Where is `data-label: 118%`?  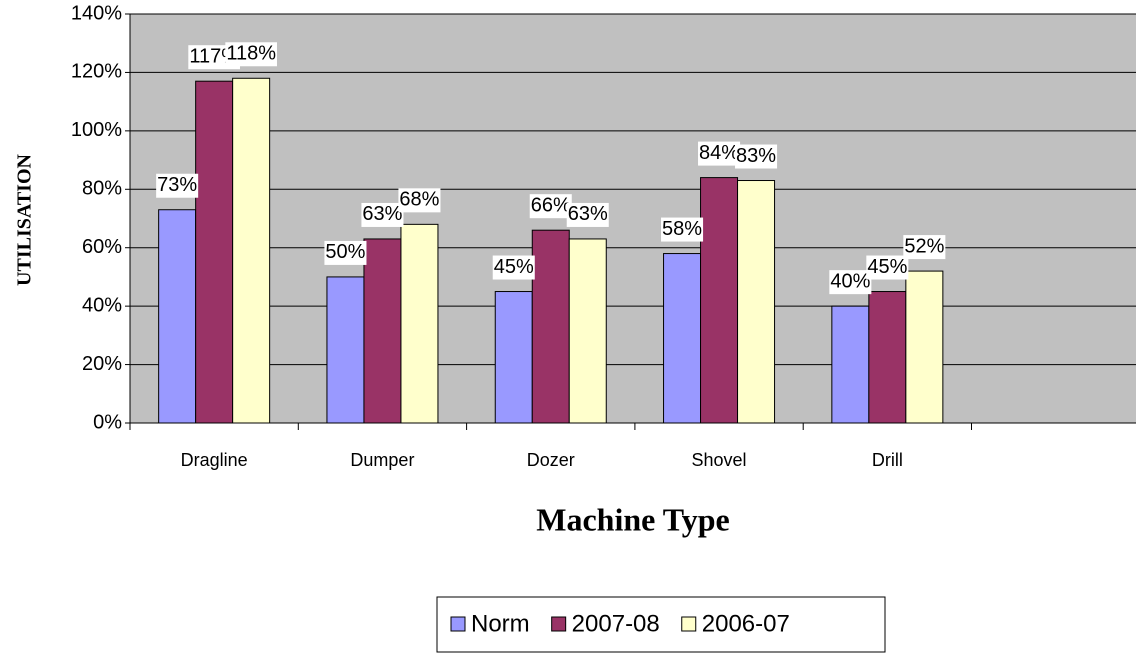 data-label: 118% is located at coordinates (251, 54).